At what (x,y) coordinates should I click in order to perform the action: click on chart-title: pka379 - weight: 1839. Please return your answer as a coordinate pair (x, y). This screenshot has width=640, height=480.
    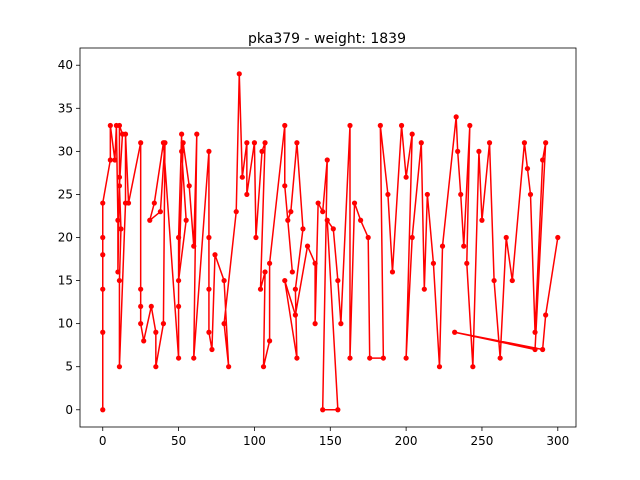
    Looking at the image, I should click on (327, 39).